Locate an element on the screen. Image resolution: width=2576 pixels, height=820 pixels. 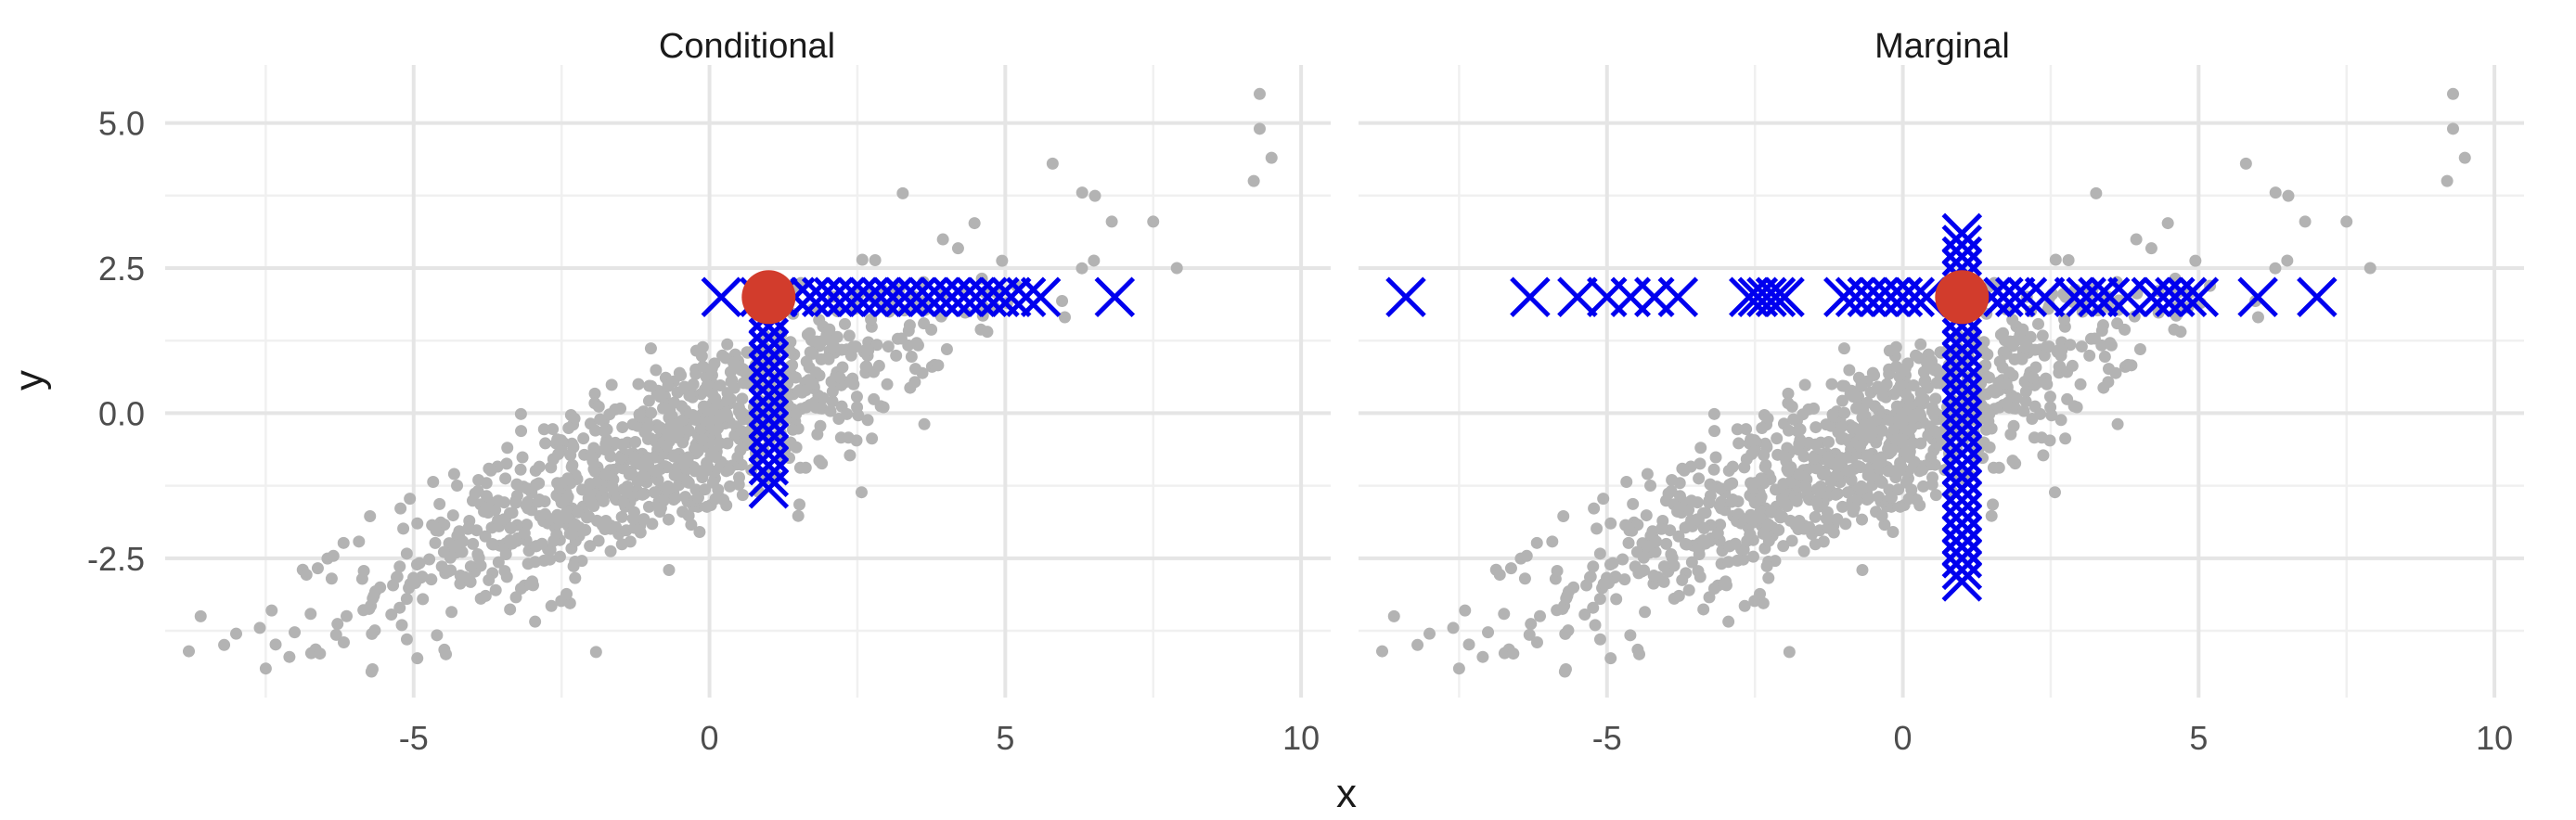
x-tick-label: 5 is located at coordinates (2198, 738).